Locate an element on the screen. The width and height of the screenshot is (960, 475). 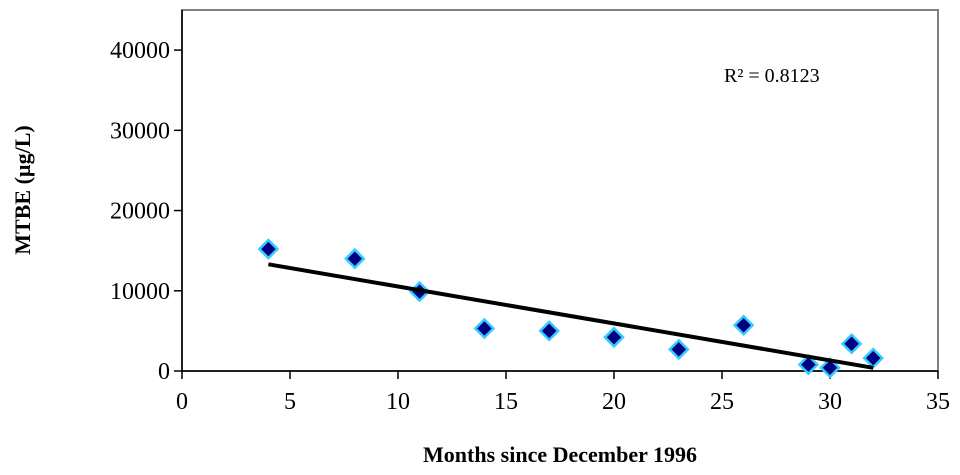
trendline is located at coordinates (571, 316).